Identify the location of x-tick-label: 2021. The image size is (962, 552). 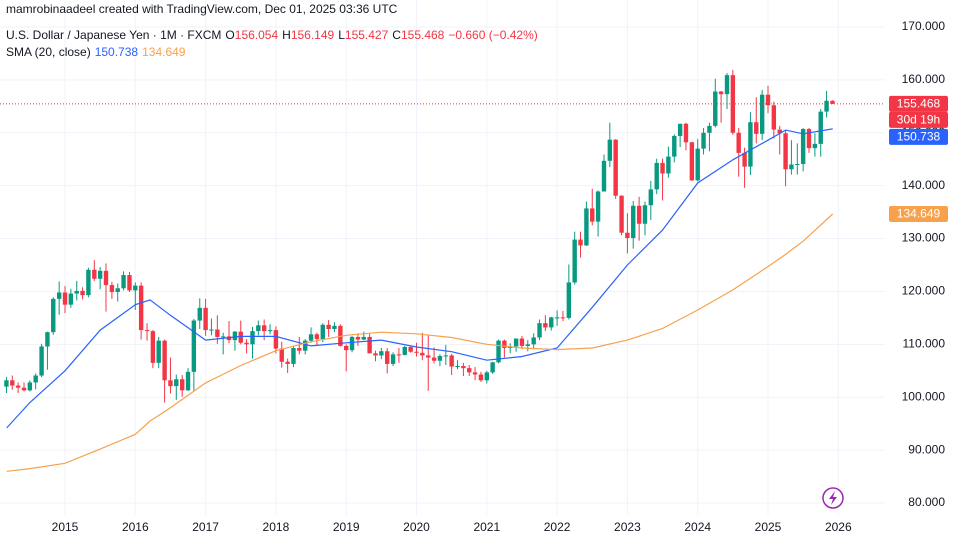
(486, 527).